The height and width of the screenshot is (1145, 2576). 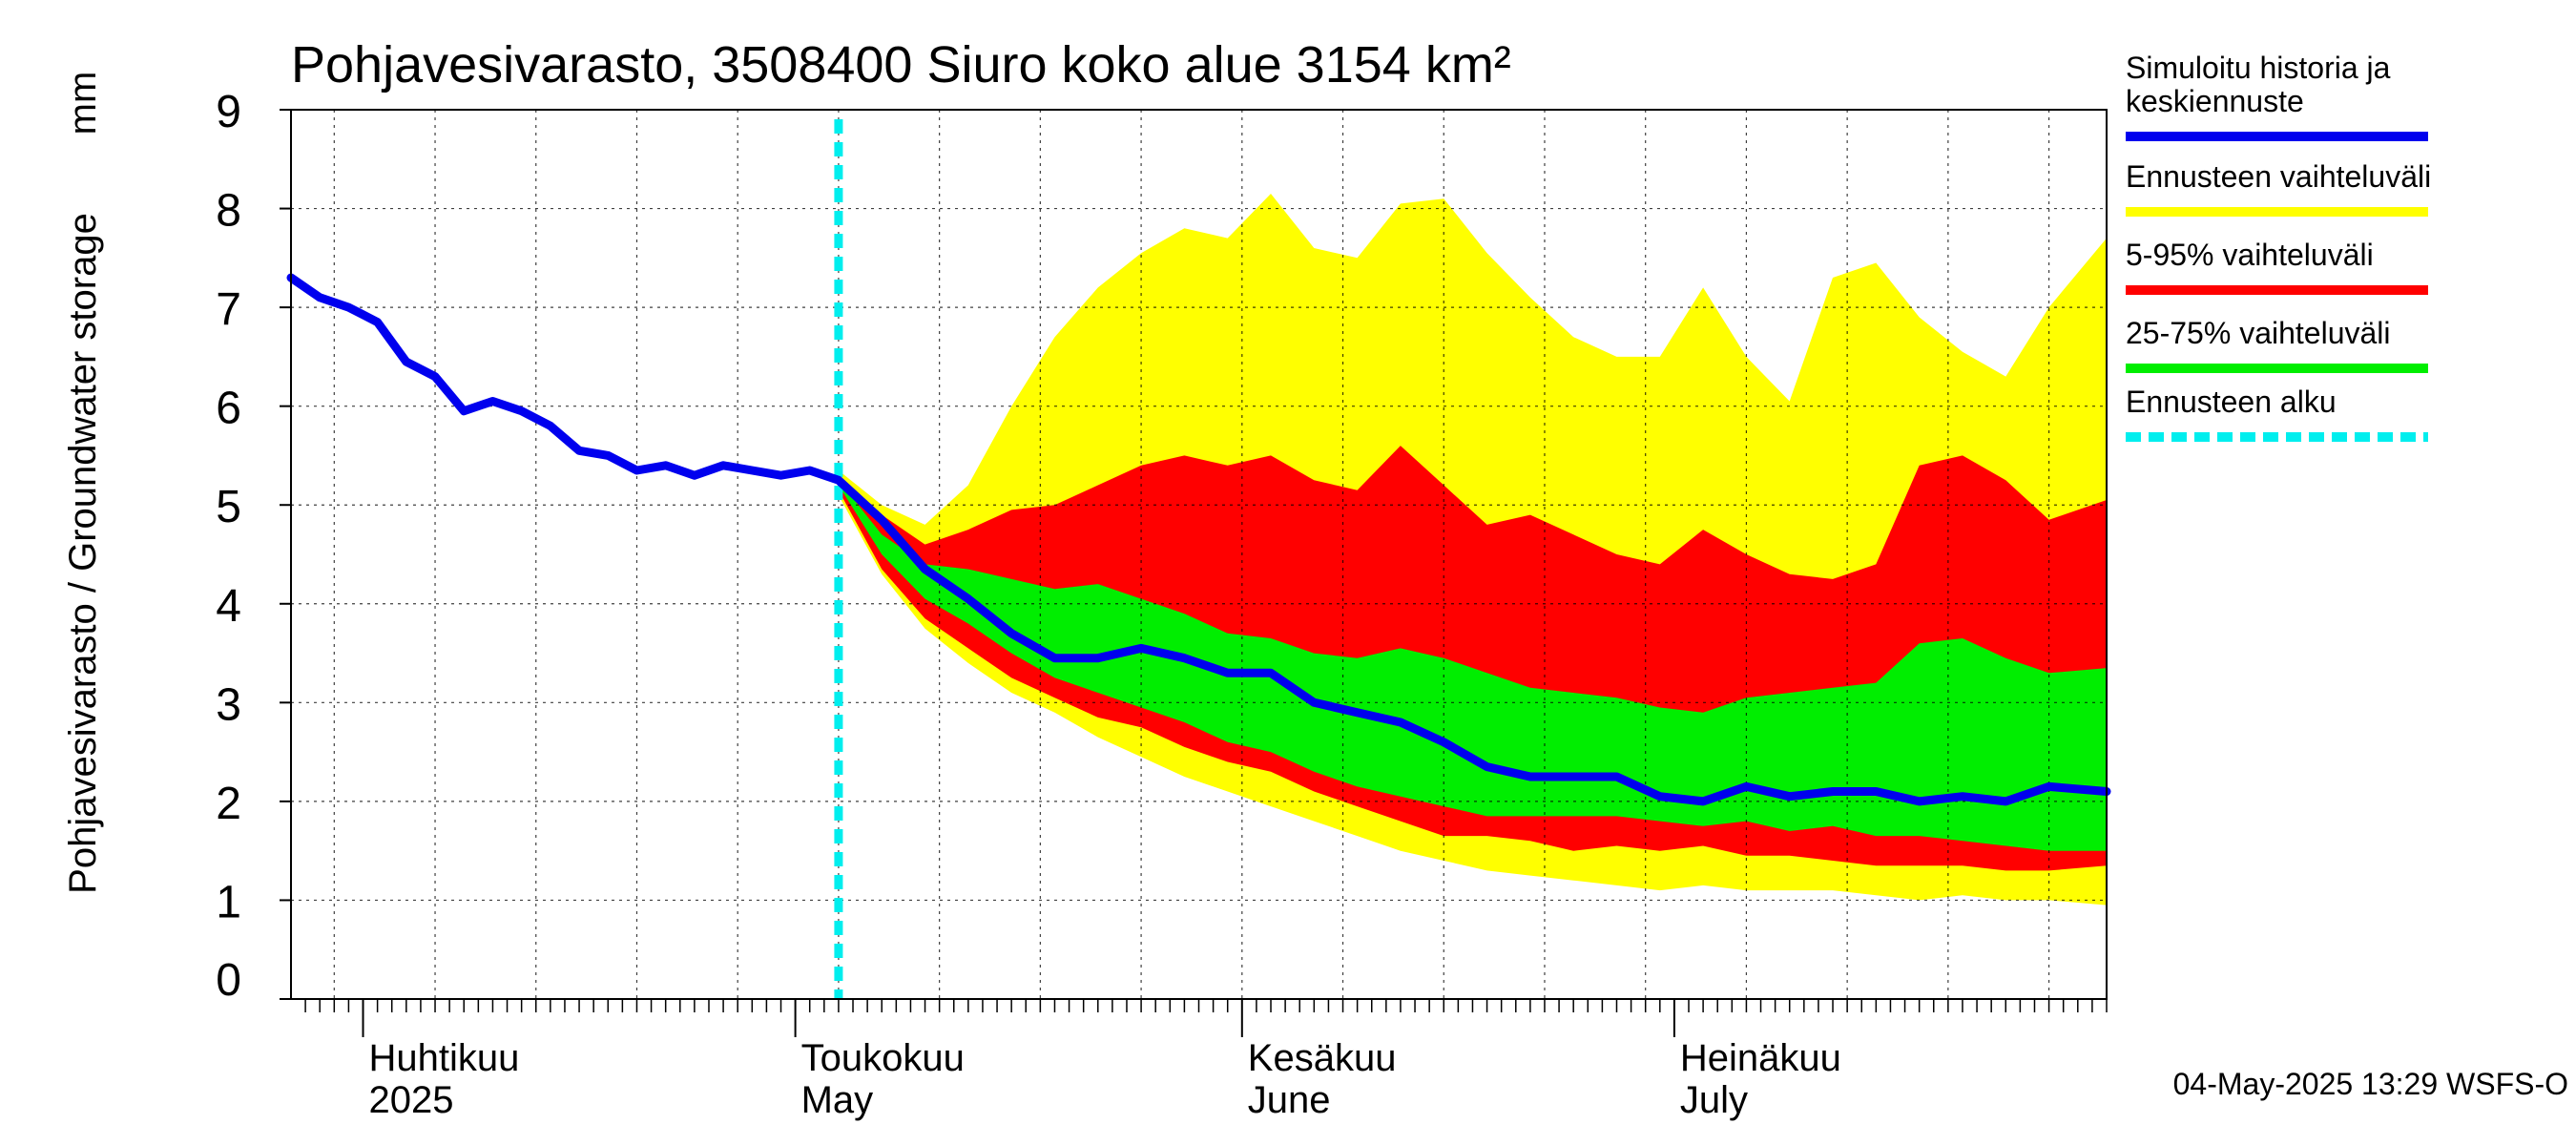 What do you see at coordinates (228, 409) in the screenshot?
I see `y-tick-label: 6` at bounding box center [228, 409].